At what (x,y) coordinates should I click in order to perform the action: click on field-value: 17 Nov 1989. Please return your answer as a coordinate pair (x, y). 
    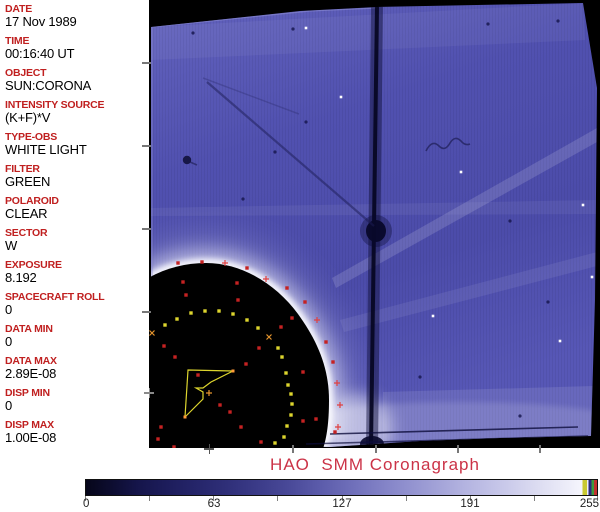
    Looking at the image, I should click on (41, 21).